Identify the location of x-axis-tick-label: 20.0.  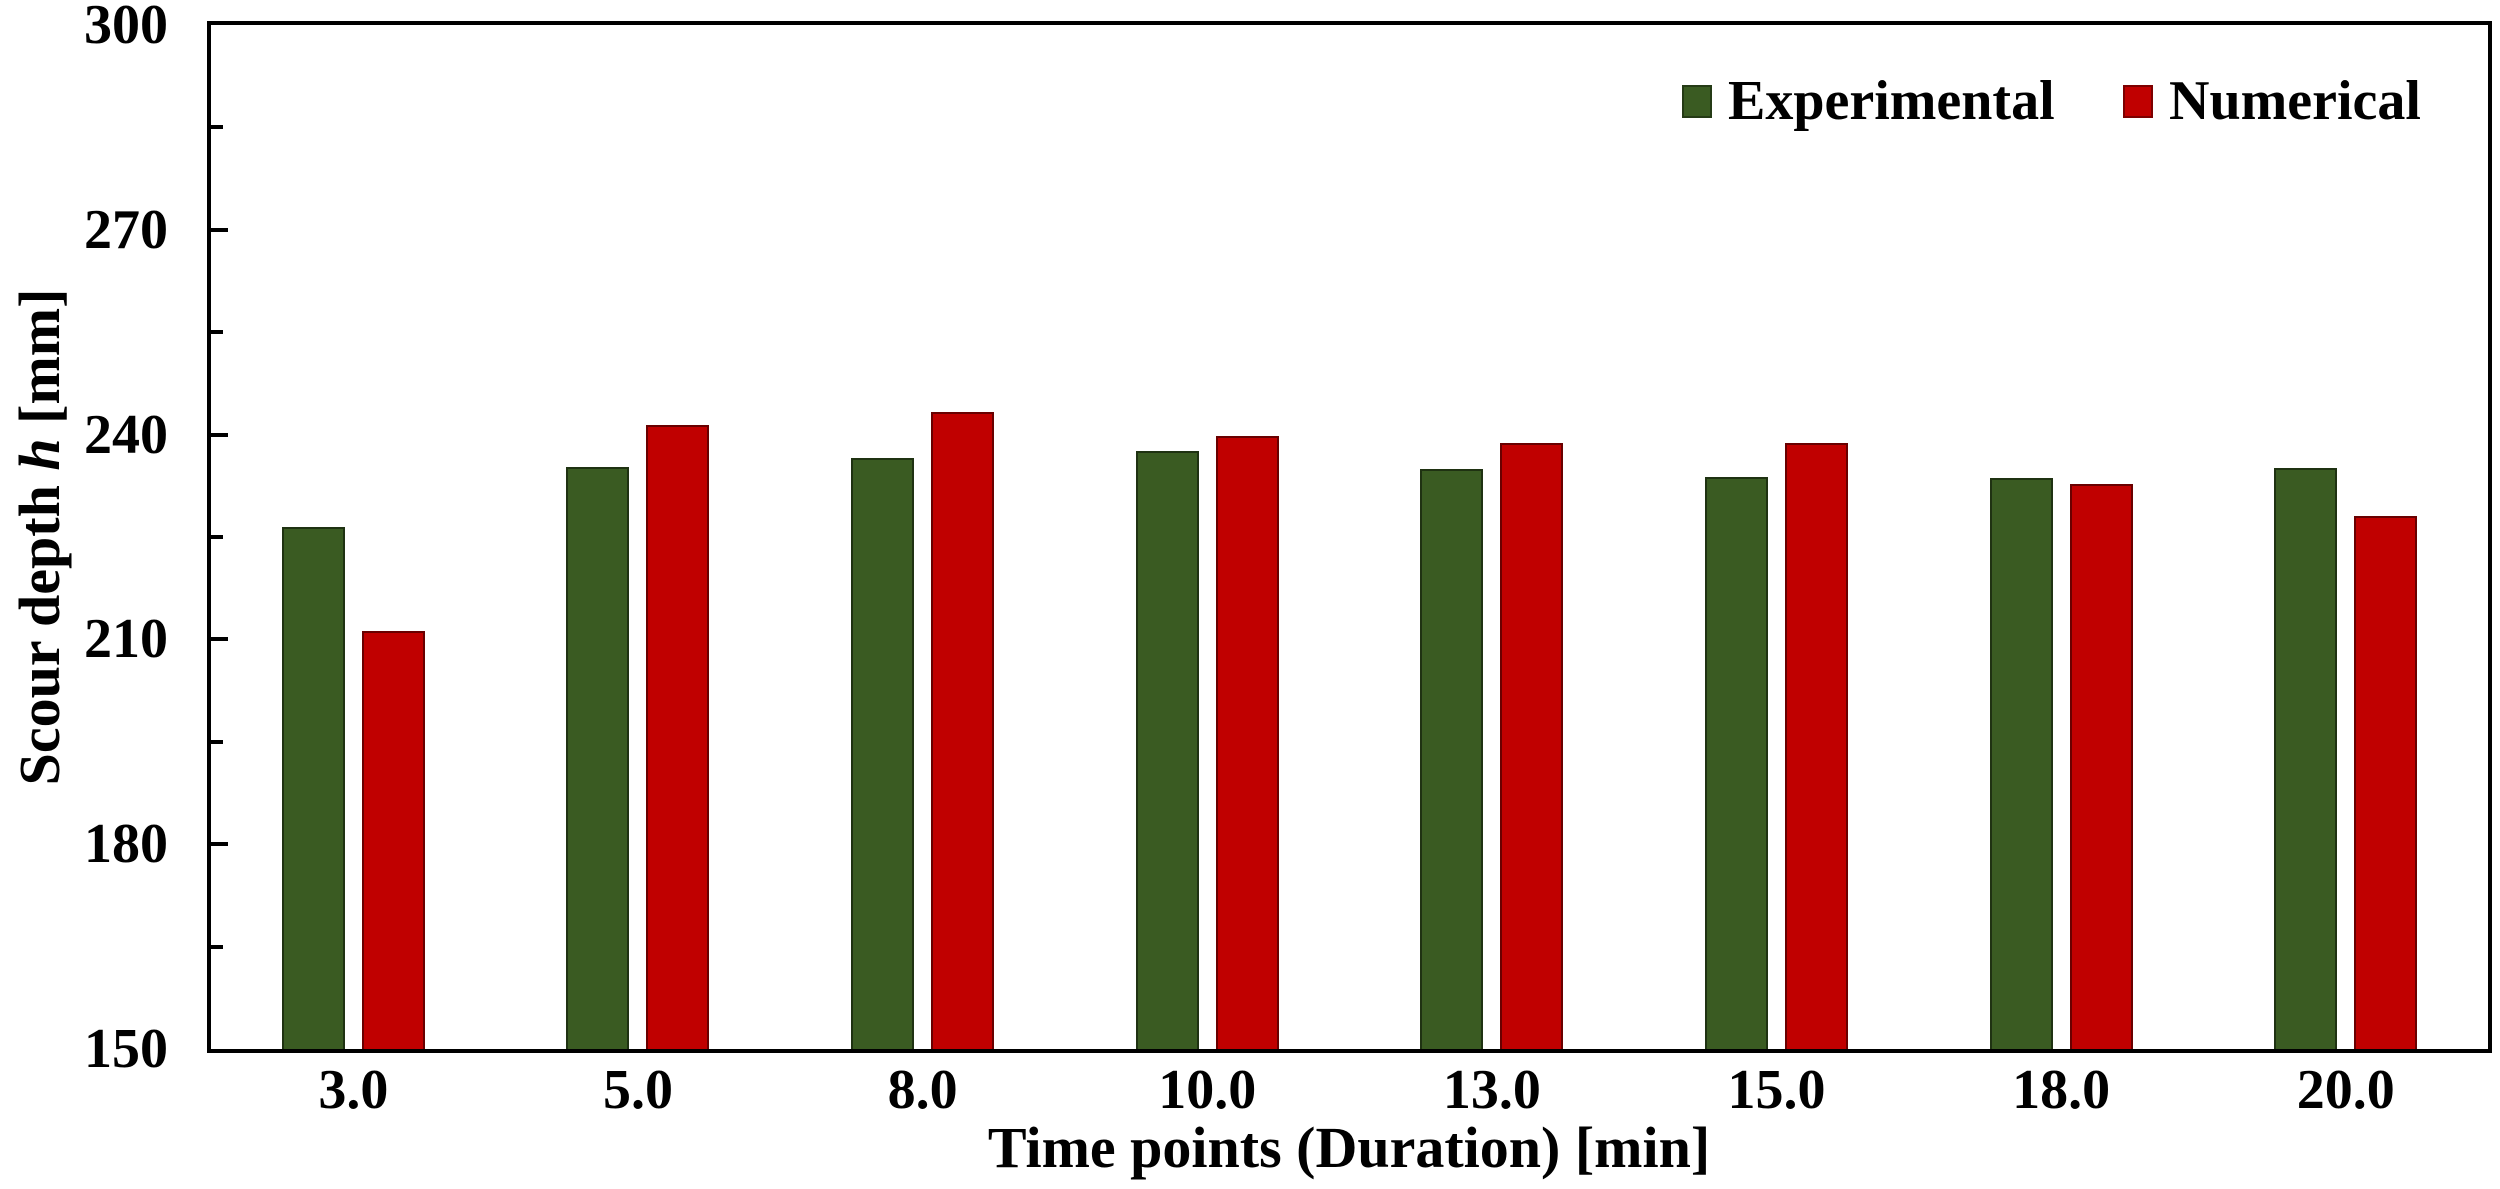
(2345, 1090).